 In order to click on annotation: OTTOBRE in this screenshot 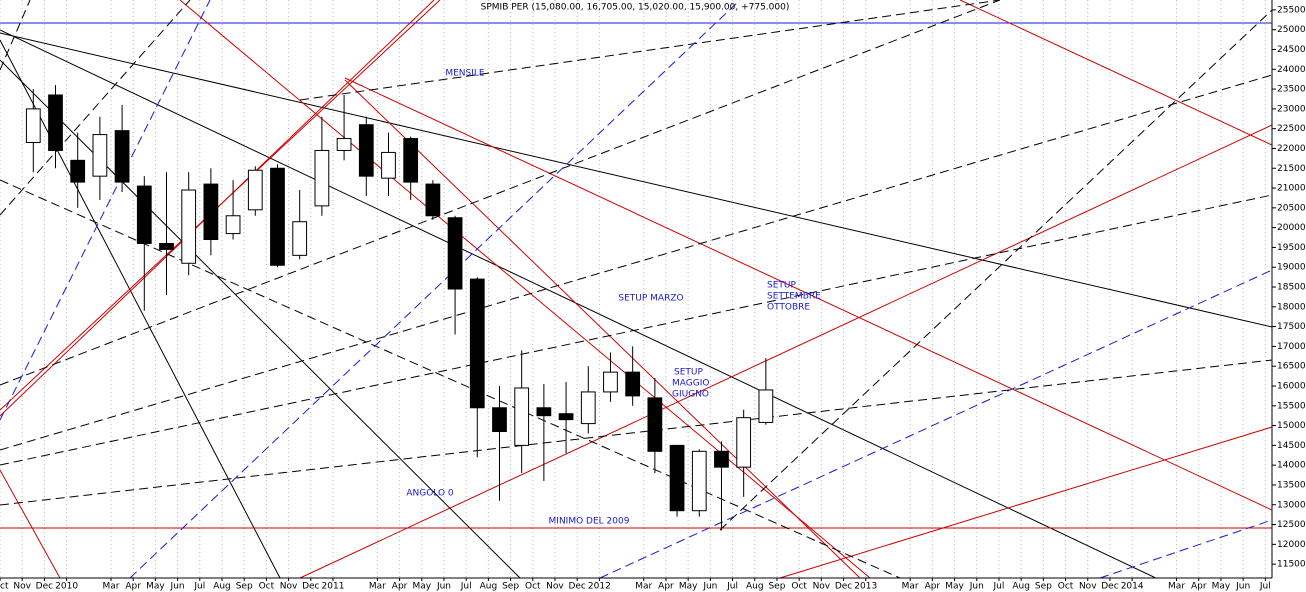, I will do `click(788, 308)`.